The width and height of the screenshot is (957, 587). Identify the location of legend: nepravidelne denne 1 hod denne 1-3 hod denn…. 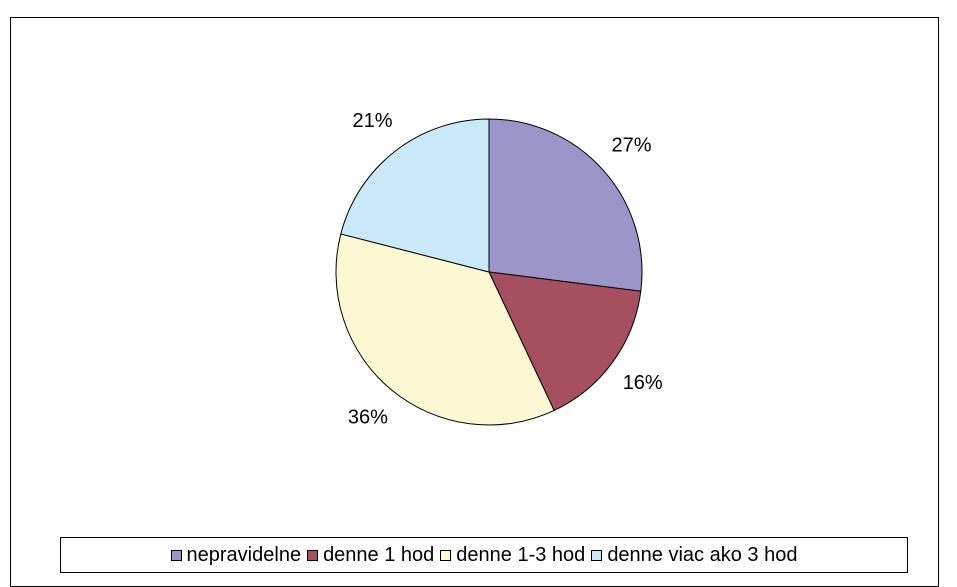
(484, 555).